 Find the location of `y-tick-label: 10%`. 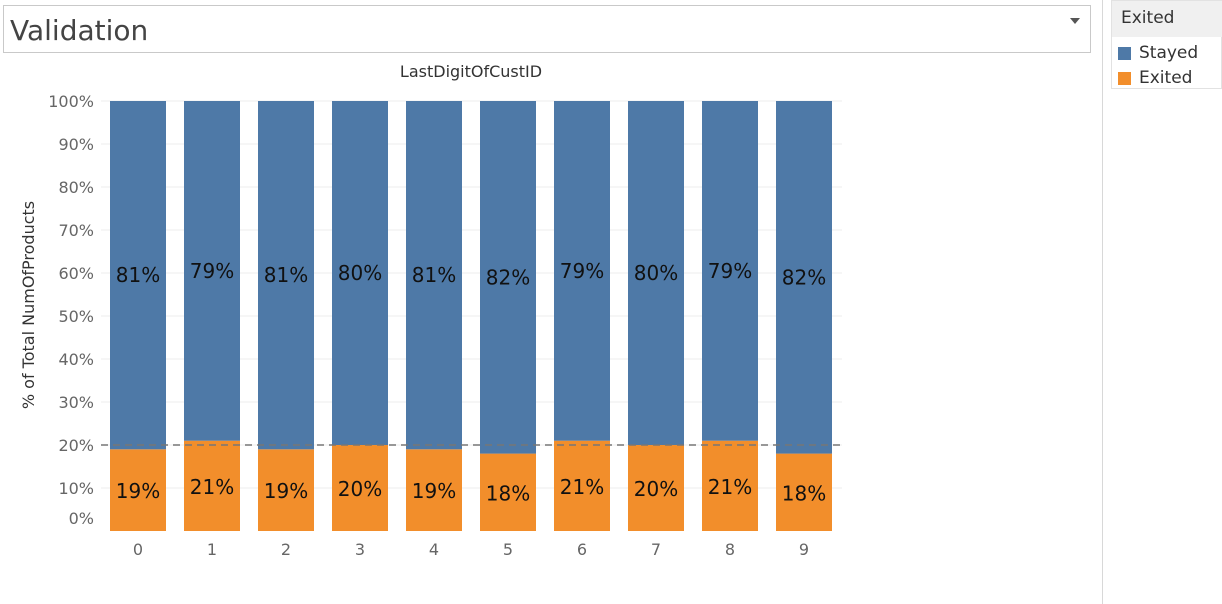

y-tick-label: 10% is located at coordinates (76, 488).